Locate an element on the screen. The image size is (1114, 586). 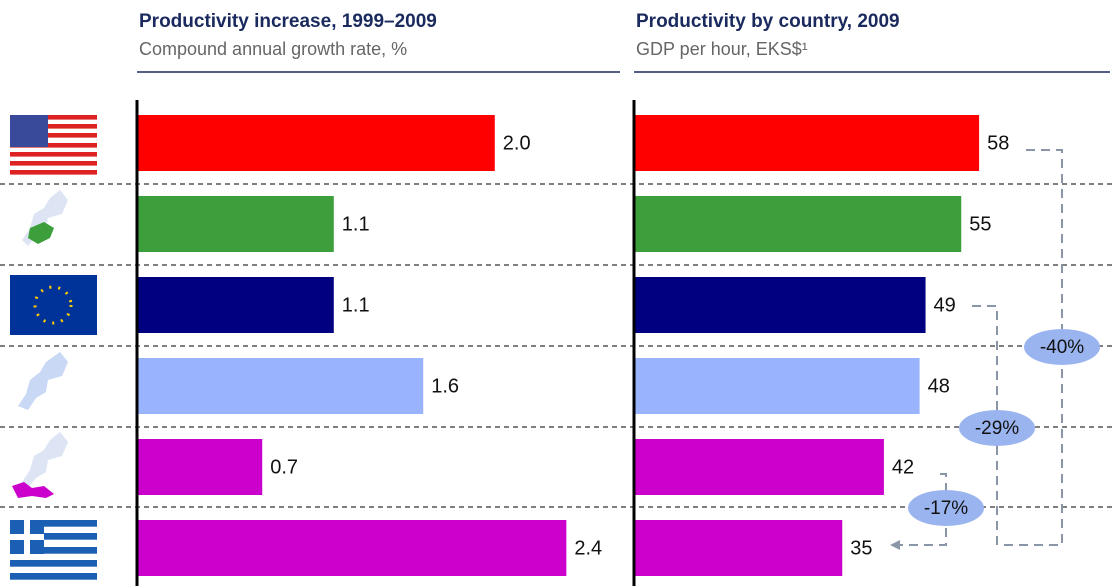
value-label: 55 is located at coordinates (980, 224).